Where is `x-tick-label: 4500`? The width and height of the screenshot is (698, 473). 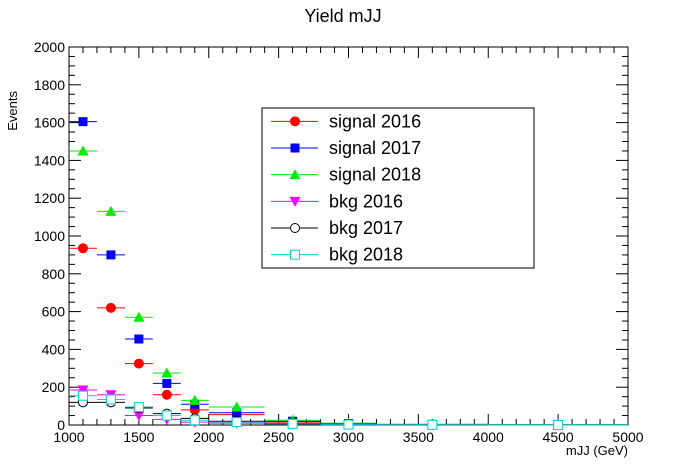 x-tick-label: 4500 is located at coordinates (558, 437).